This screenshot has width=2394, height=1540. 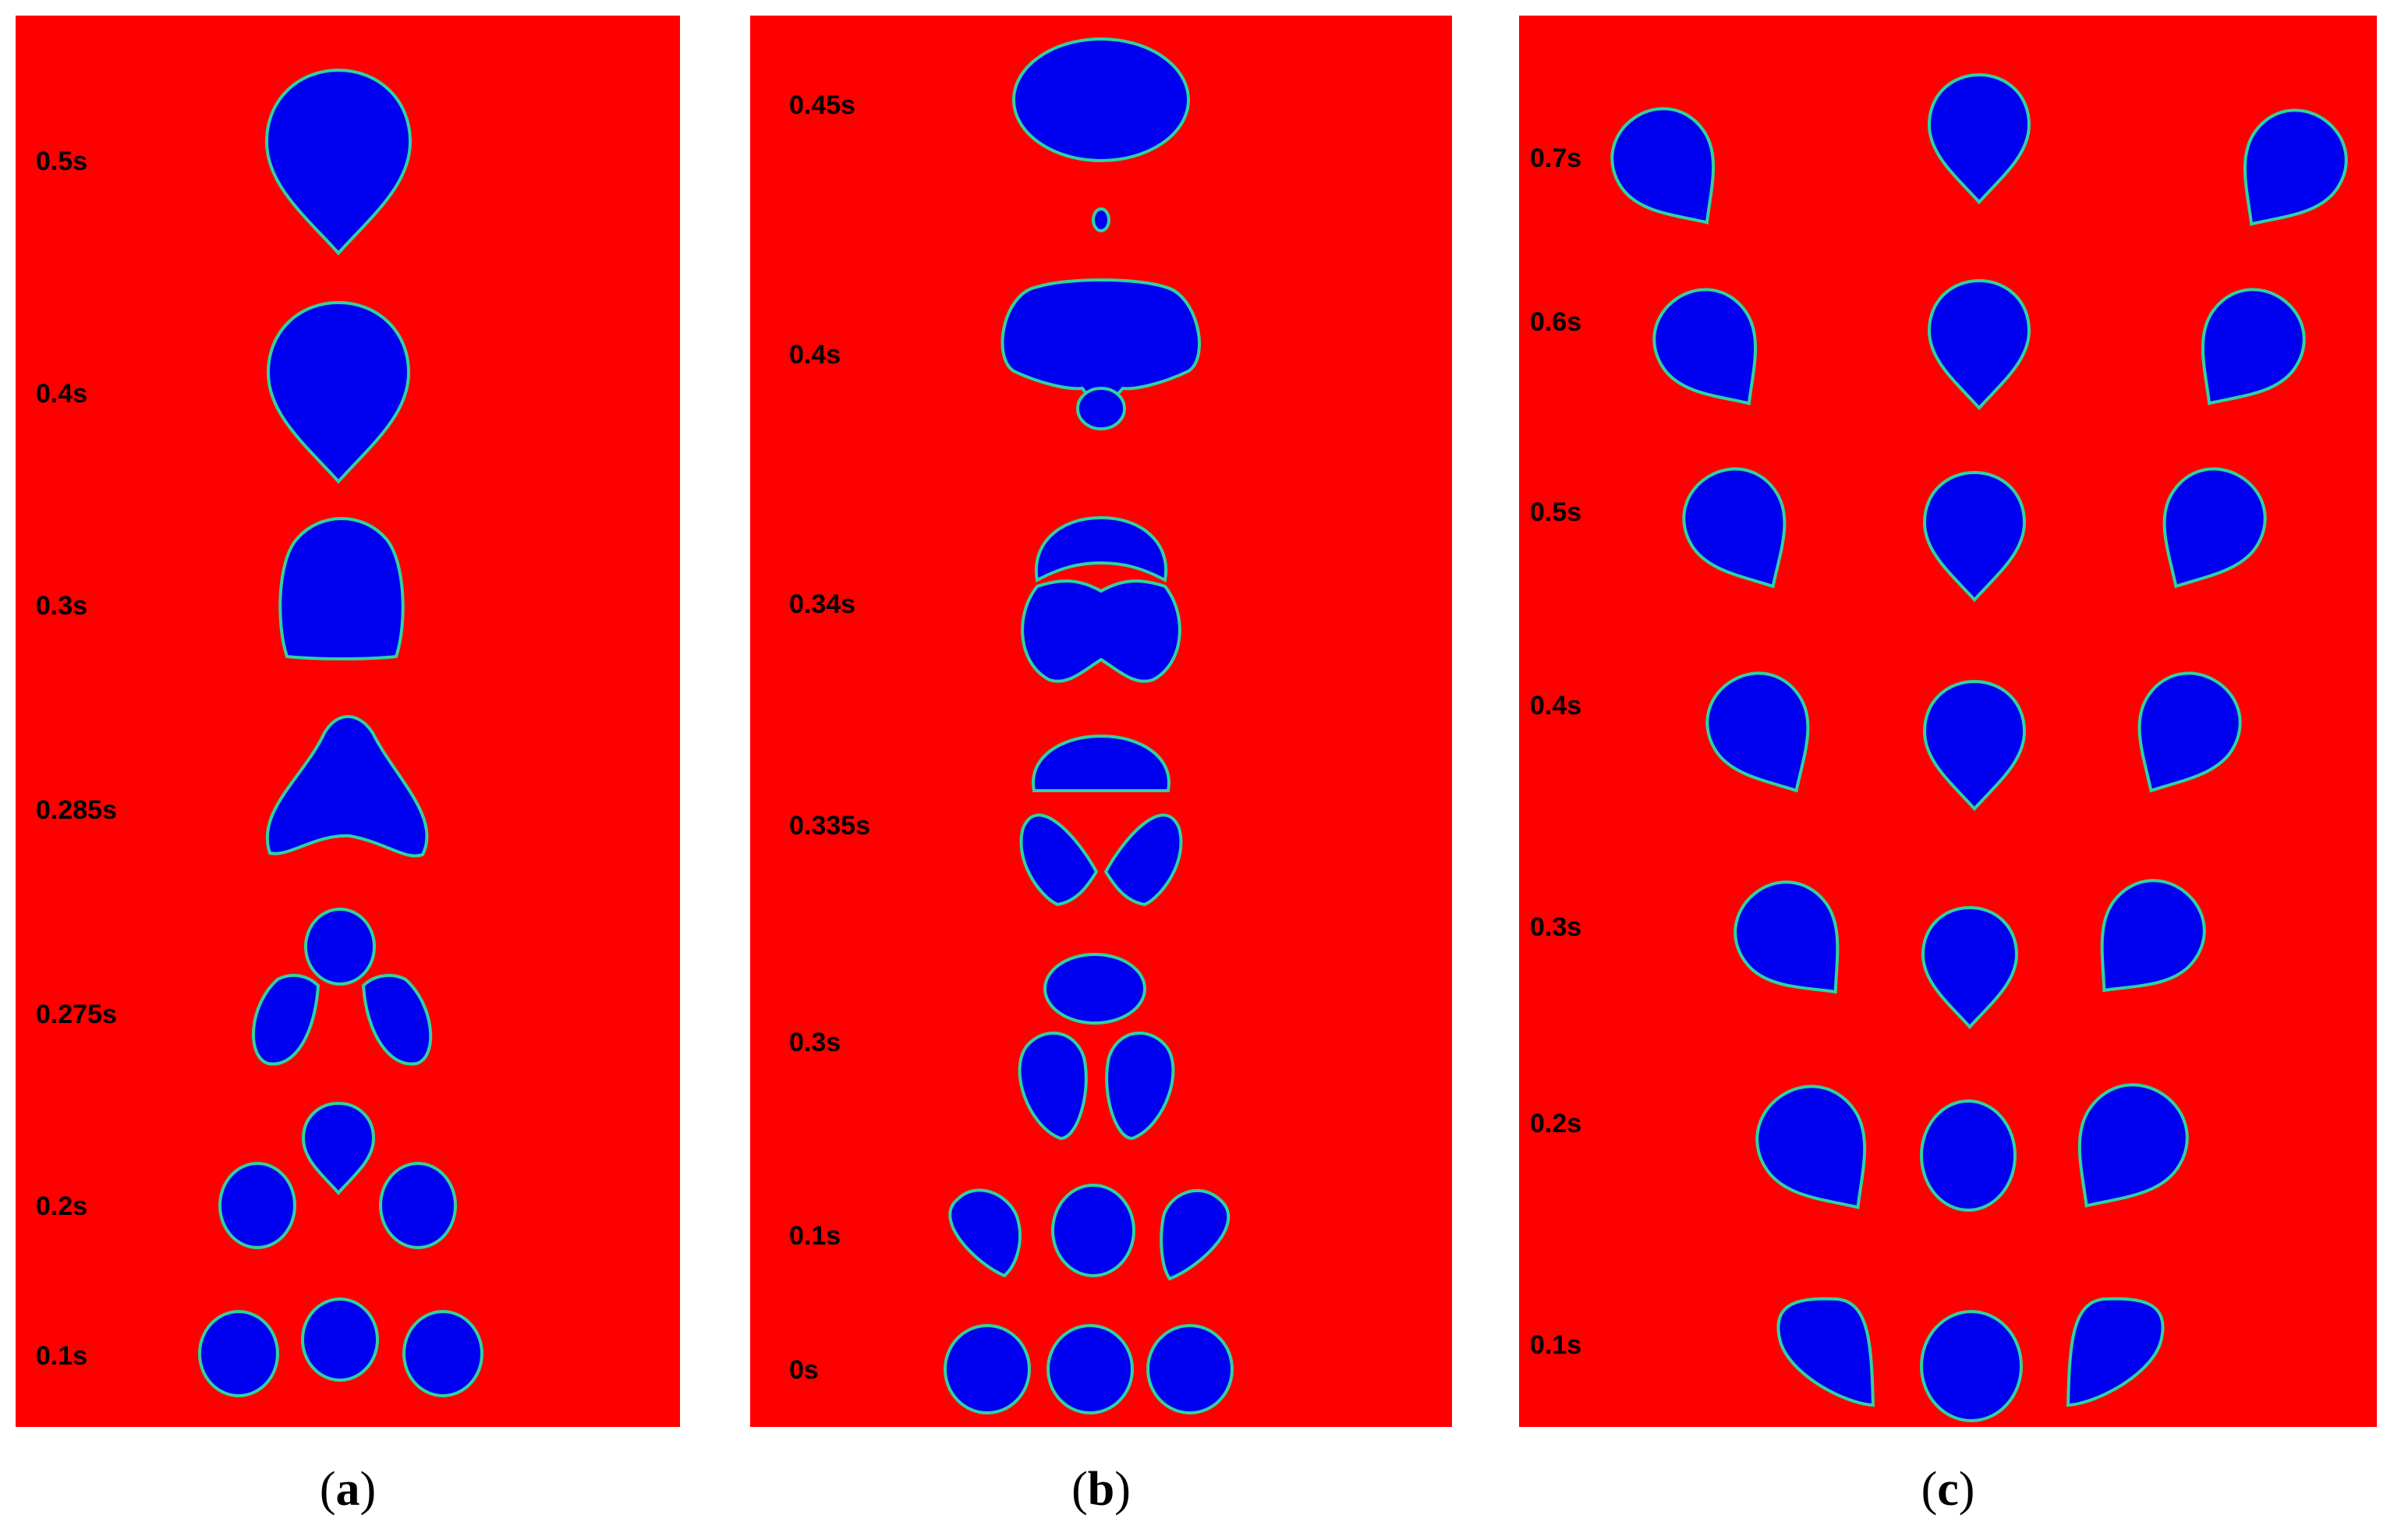 What do you see at coordinates (61, 1206) in the screenshot?
I see `time-label-a-5: 0.2s` at bounding box center [61, 1206].